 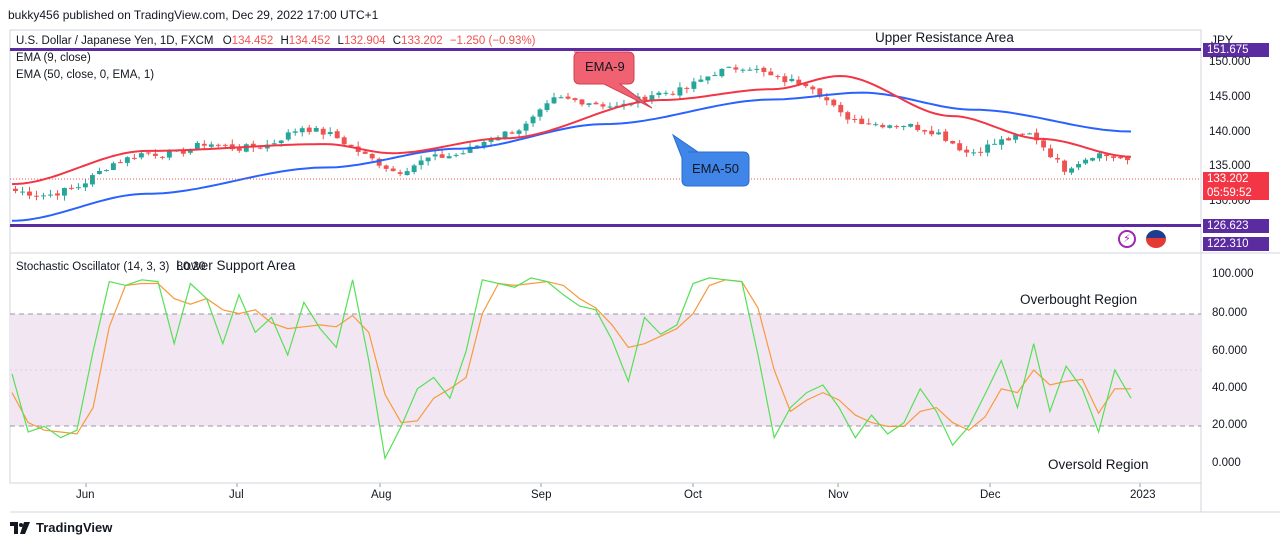 I want to click on time-label-nov: Nov, so click(x=838, y=495).